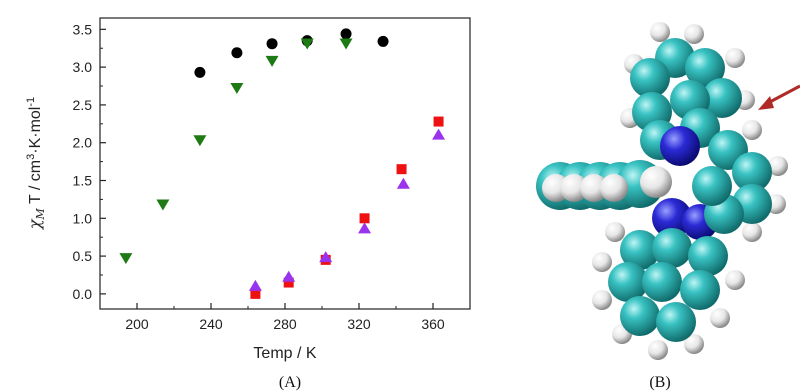  What do you see at coordinates (732, 182) in the screenshot?
I see `molecule-right-ring` at bounding box center [732, 182].